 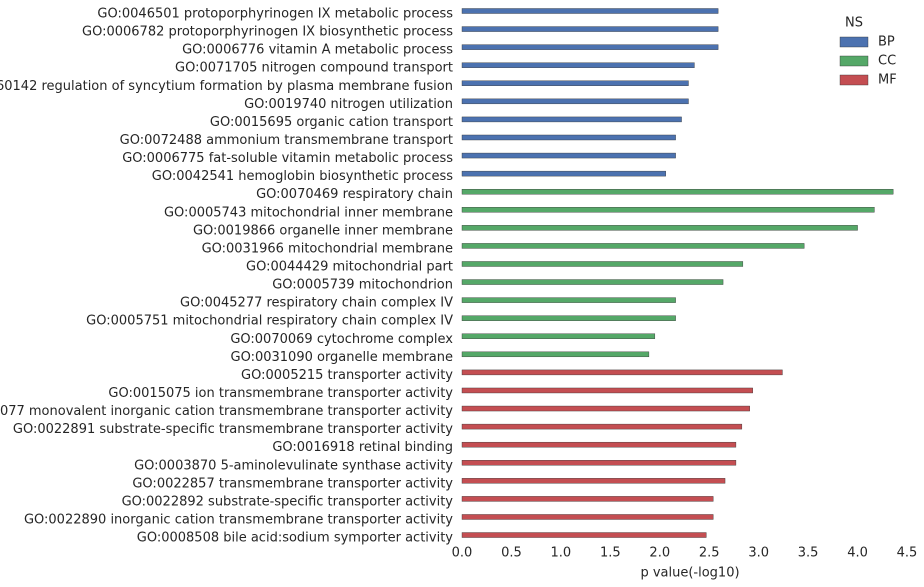 I want to click on legend-title: NS, so click(x=854, y=23).